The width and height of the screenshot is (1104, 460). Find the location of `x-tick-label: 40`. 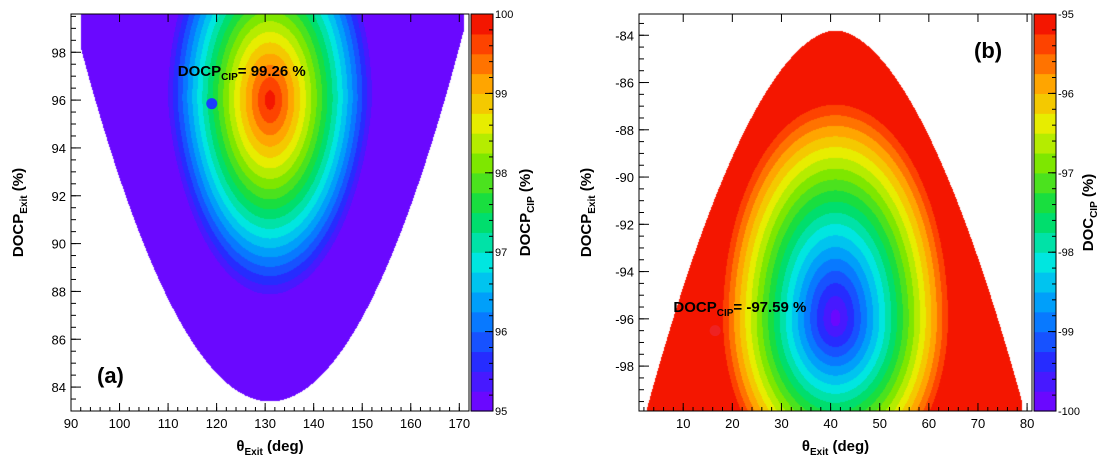

x-tick-label: 40 is located at coordinates (830, 423).